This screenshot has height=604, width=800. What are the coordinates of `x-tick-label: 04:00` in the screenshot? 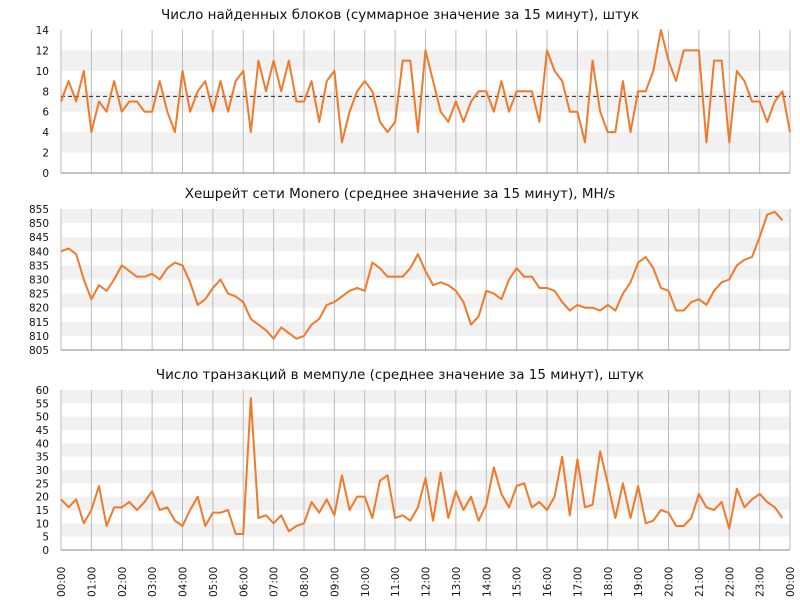 It's located at (184, 582).